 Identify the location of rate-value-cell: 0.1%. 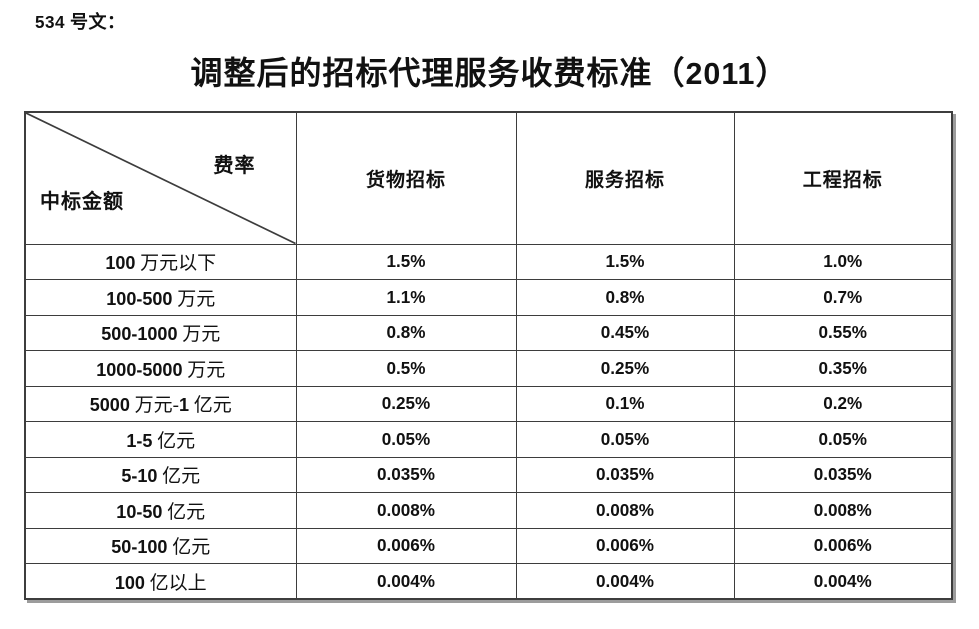
(625, 403).